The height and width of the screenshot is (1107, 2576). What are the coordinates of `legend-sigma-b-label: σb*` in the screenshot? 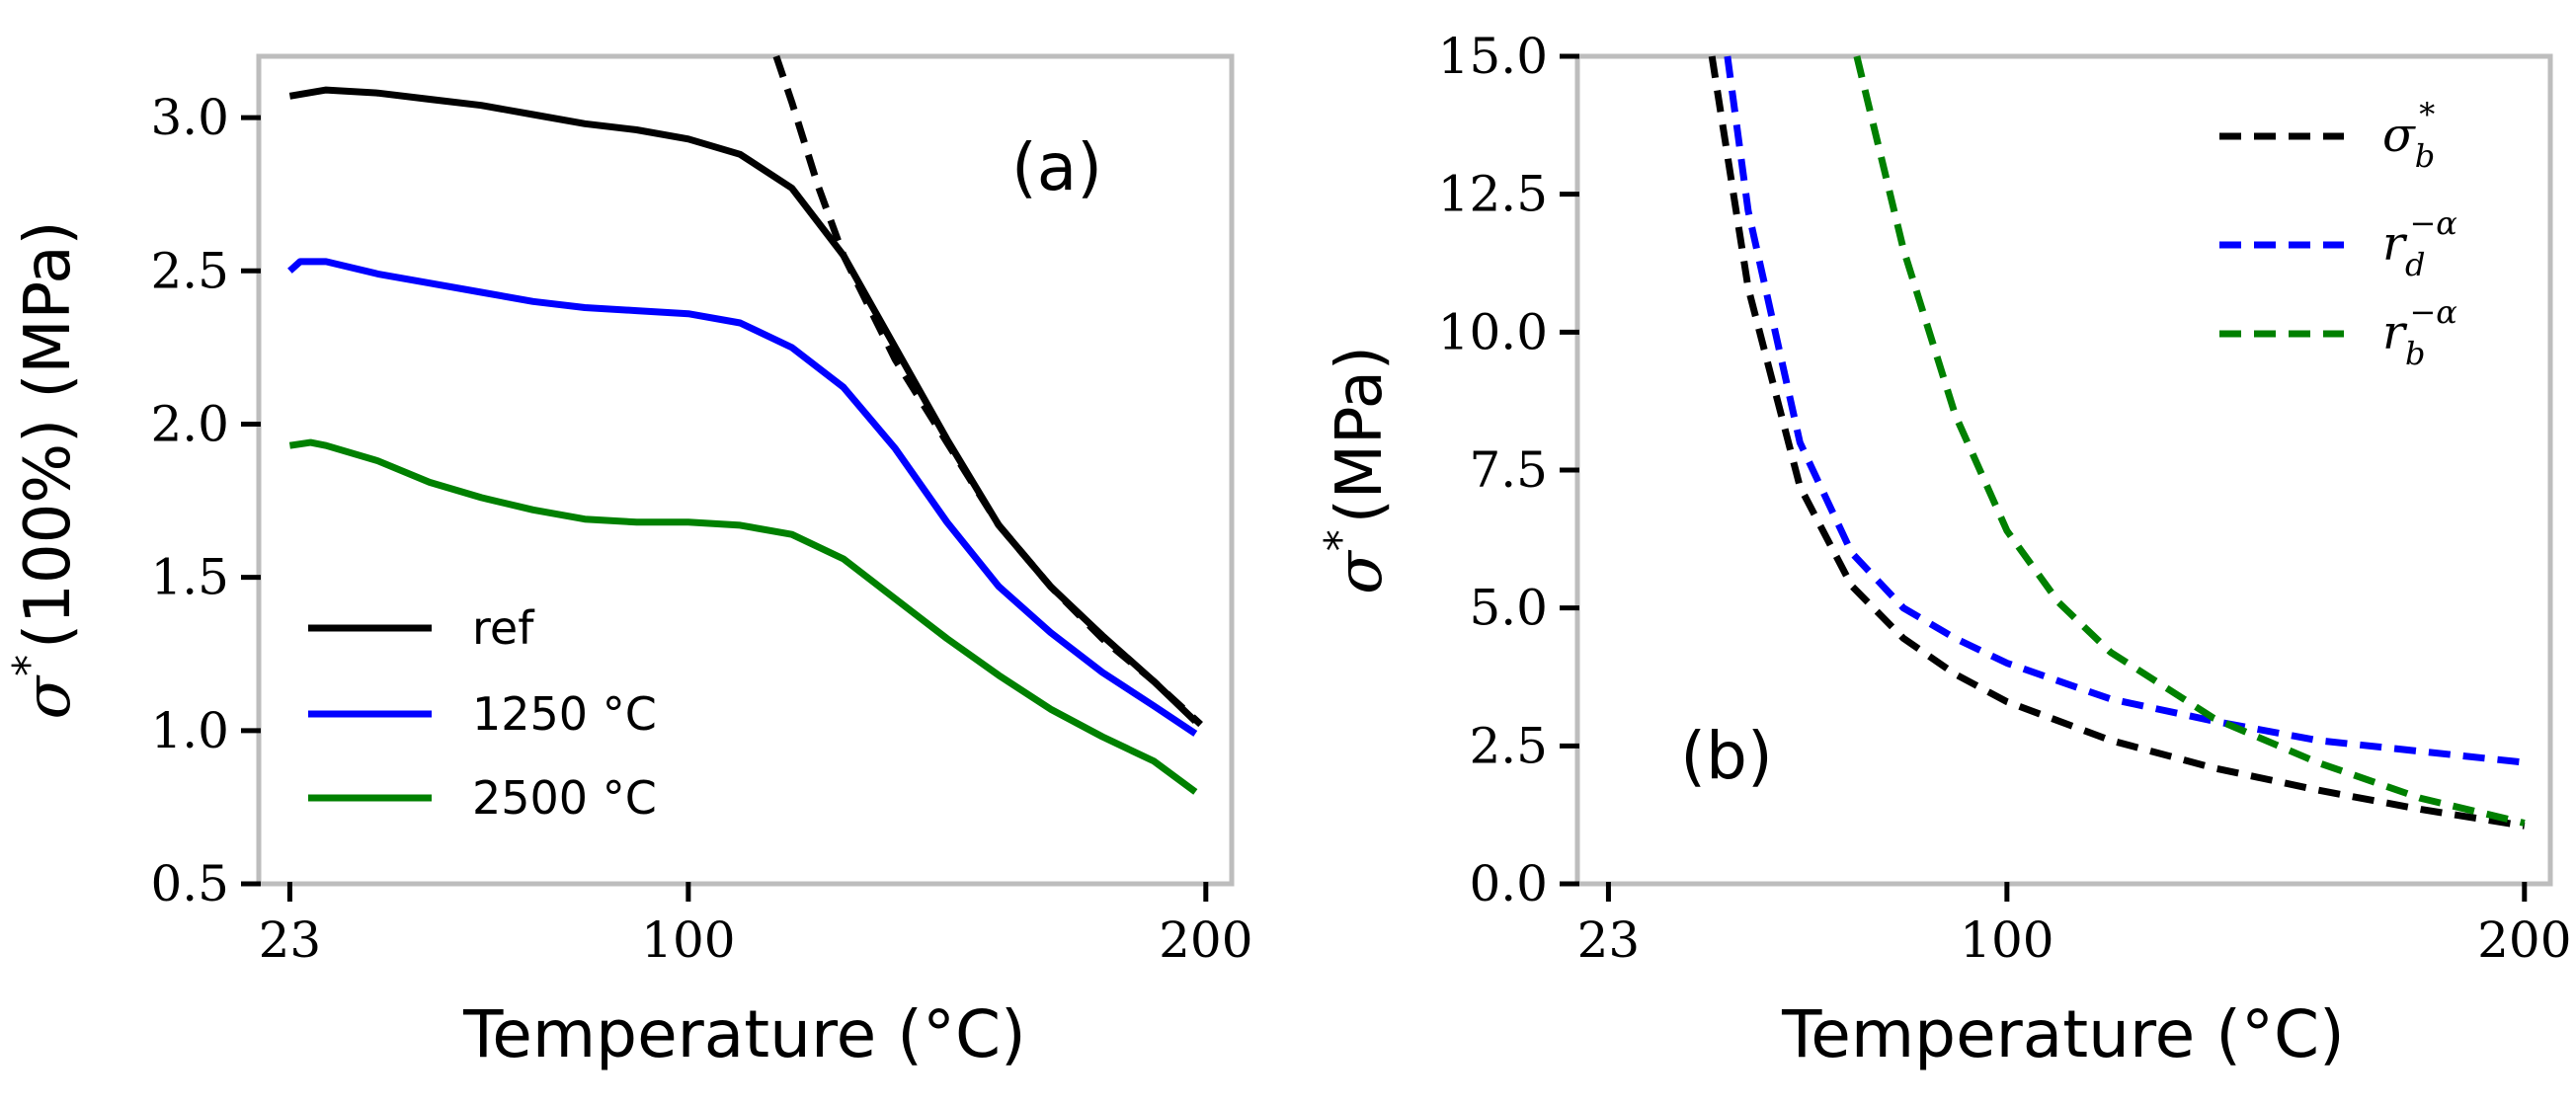 It's located at (2408, 135).